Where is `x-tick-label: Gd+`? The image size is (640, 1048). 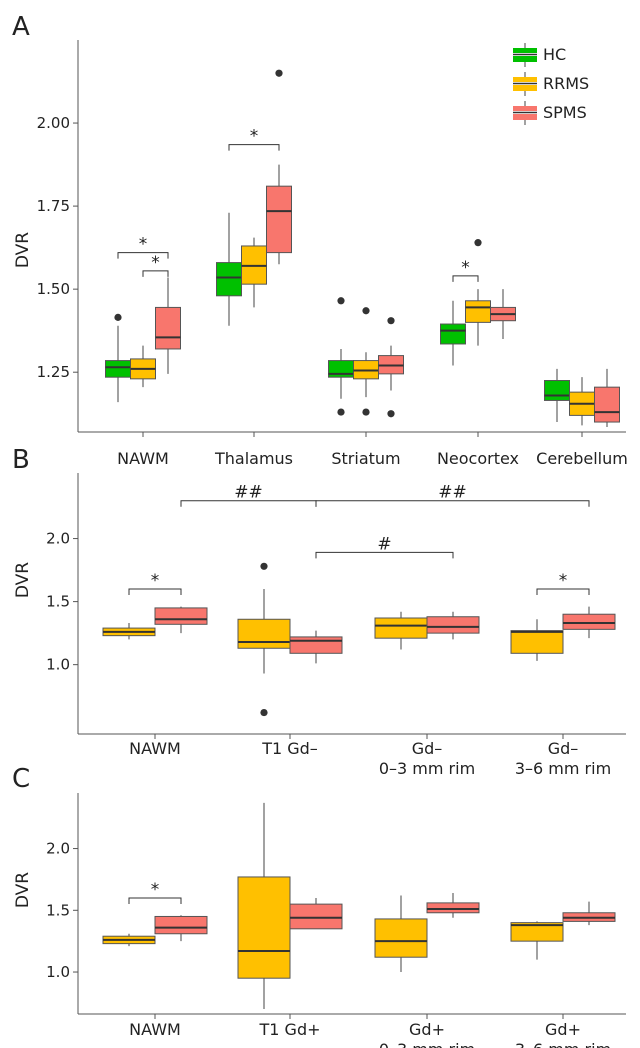 x-tick-label: Gd+ is located at coordinates (427, 1029).